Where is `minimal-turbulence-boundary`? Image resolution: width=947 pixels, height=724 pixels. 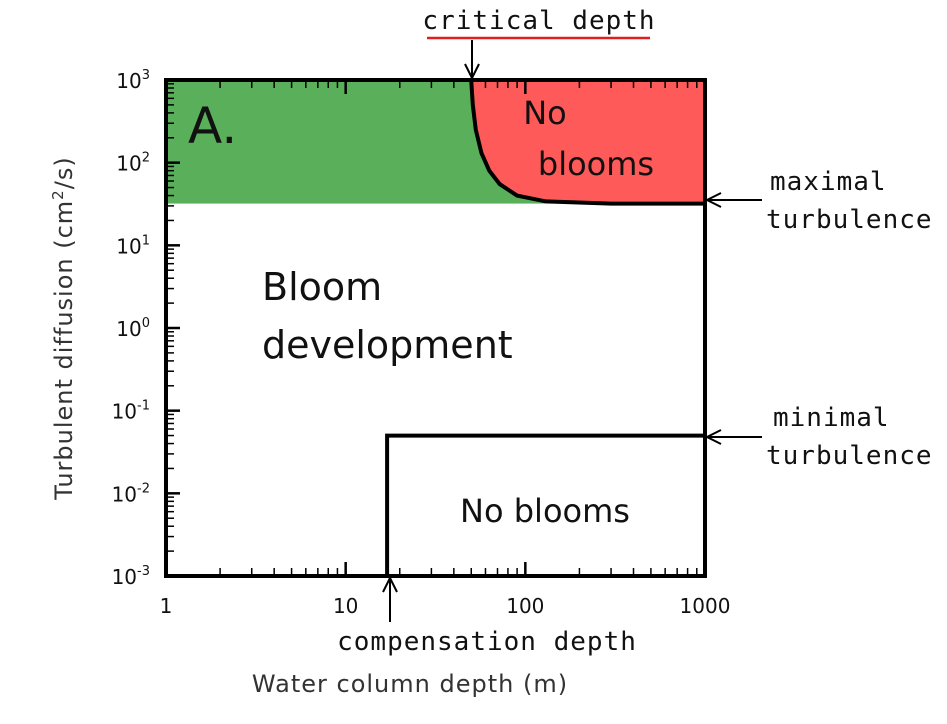
minimal-turbulence-boundary is located at coordinates (545, 504).